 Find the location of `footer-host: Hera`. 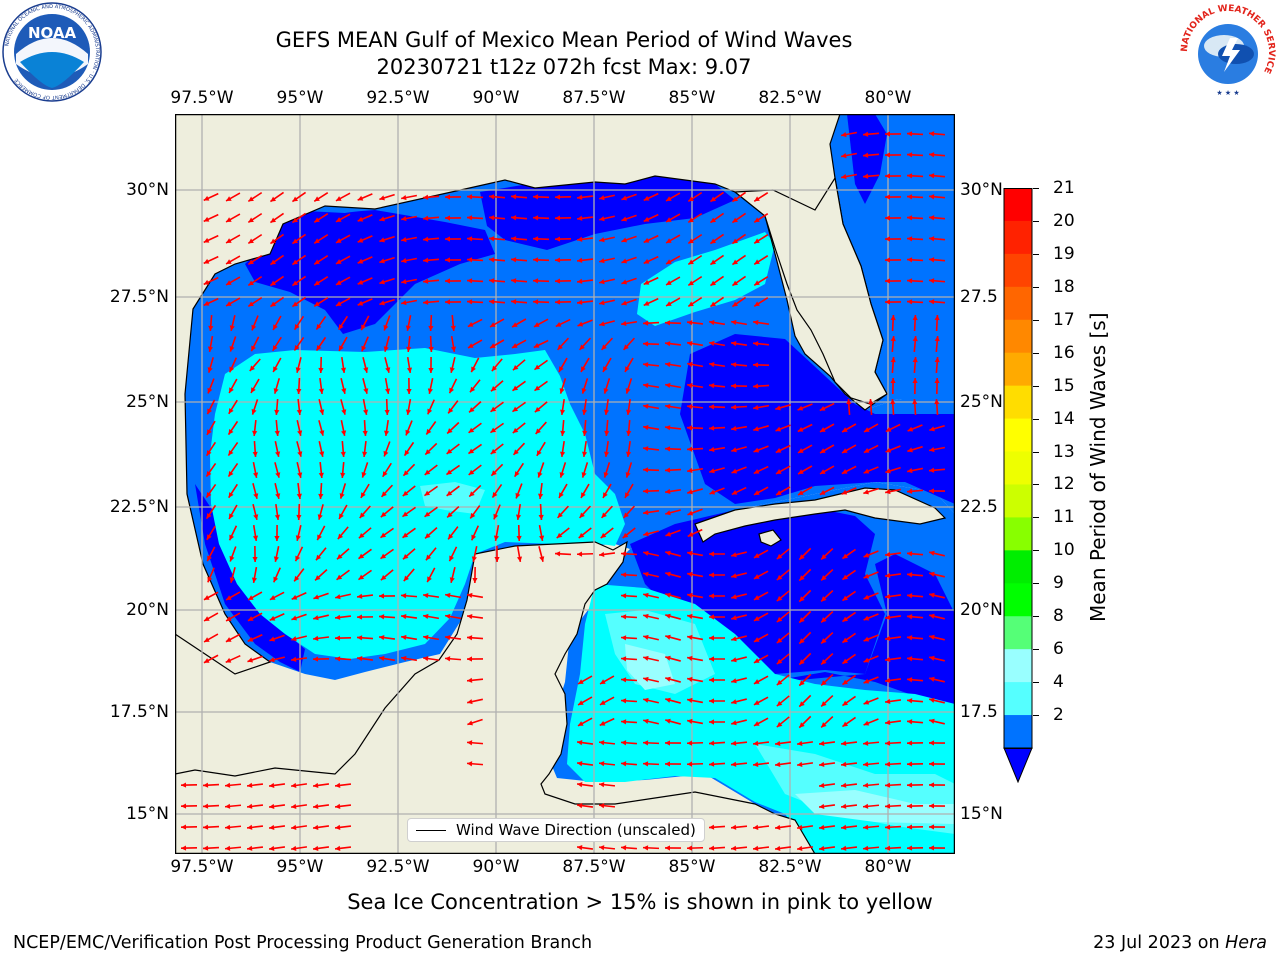

footer-host: Hera is located at coordinates (1246, 943).